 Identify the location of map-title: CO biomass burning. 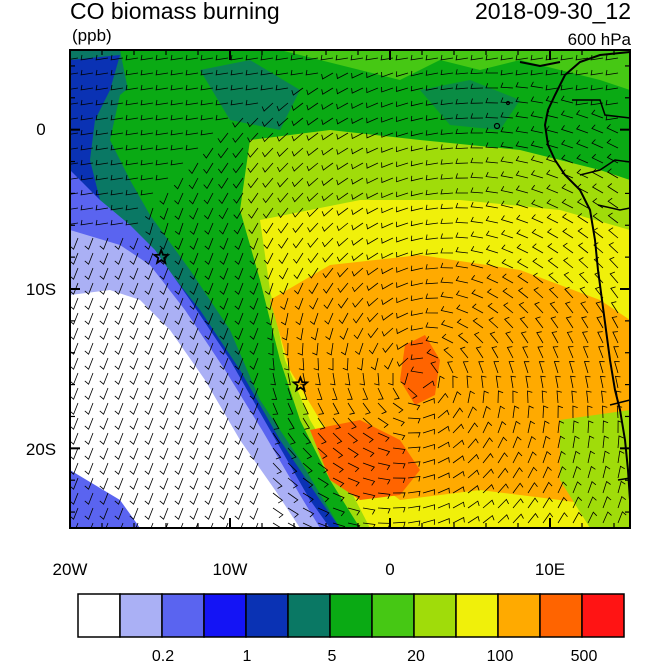
(175, 12).